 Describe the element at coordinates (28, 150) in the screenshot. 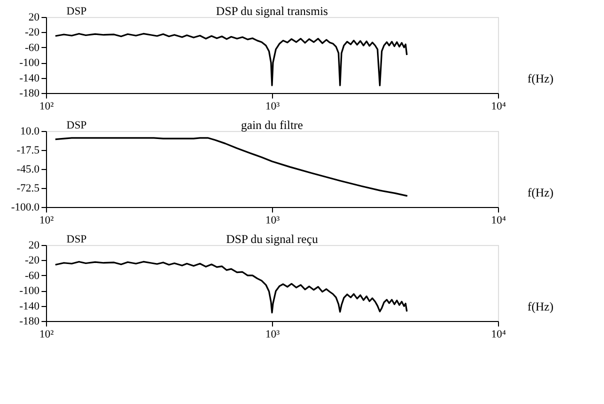

I see `y-tick-label: -17.5` at that location.